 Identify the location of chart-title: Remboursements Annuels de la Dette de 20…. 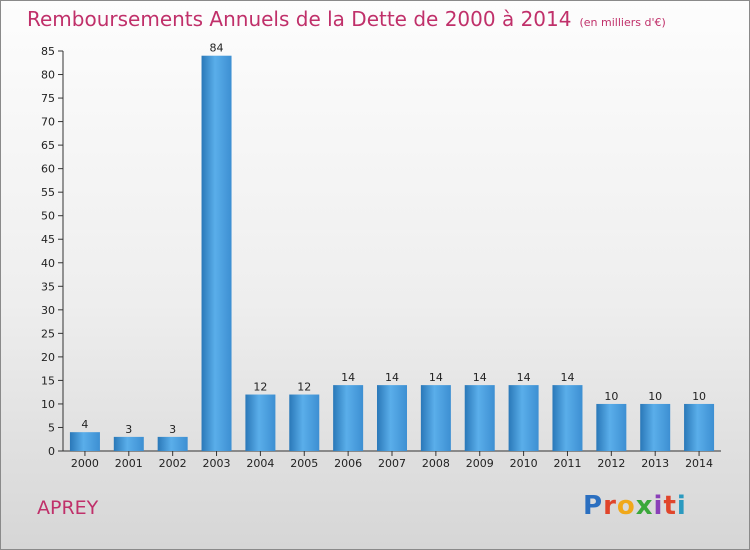
(346, 19).